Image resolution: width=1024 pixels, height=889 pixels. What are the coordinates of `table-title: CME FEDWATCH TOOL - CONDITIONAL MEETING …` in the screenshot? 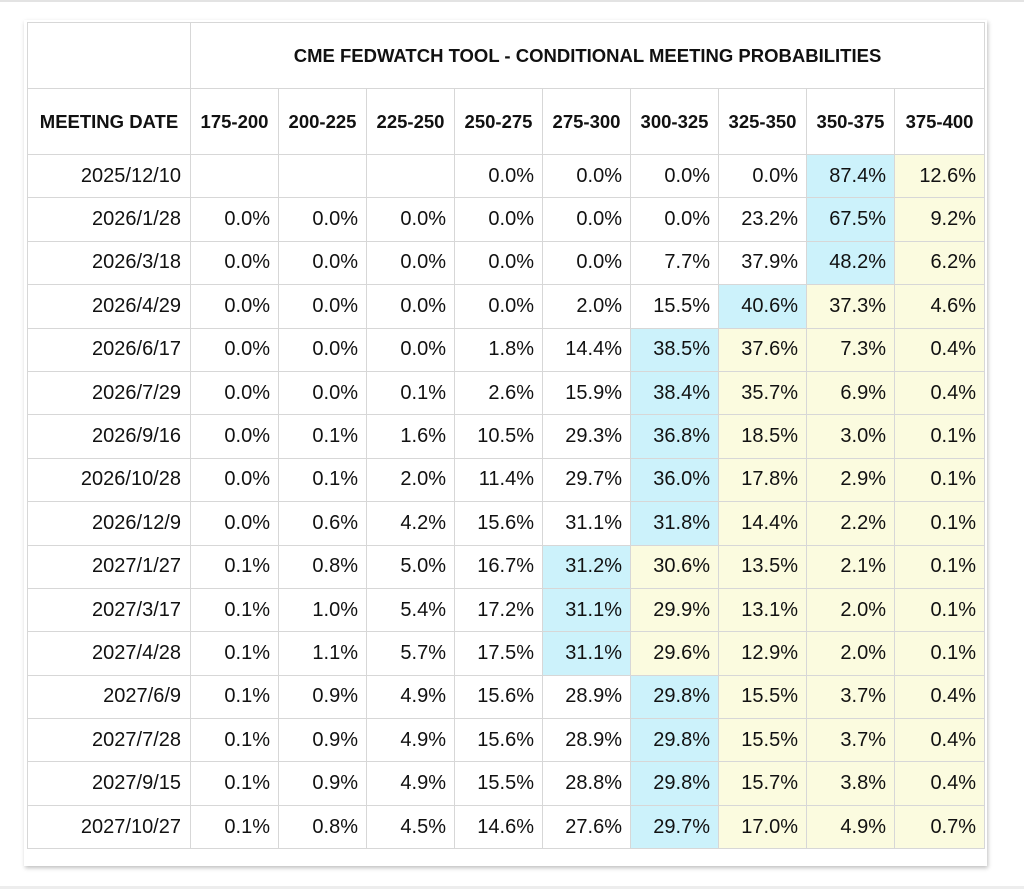 It's located at (587, 55).